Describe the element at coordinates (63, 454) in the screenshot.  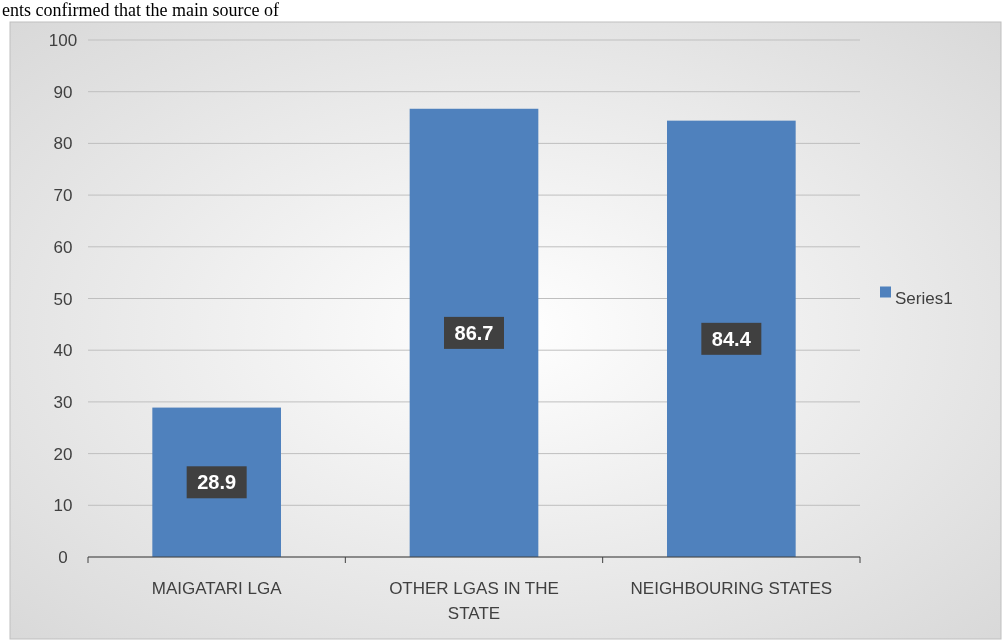
I see `y-tick-label: 20` at that location.